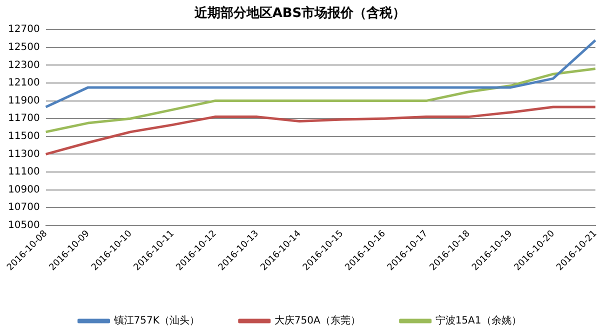 Image resolution: width=606 pixels, height=336 pixels. I want to click on y-tick-label: 12500, so click(24, 47).